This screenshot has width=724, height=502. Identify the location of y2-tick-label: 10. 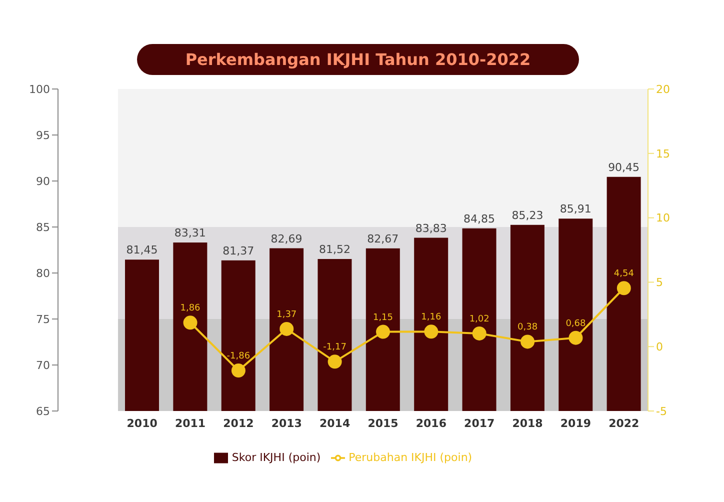
(663, 218).